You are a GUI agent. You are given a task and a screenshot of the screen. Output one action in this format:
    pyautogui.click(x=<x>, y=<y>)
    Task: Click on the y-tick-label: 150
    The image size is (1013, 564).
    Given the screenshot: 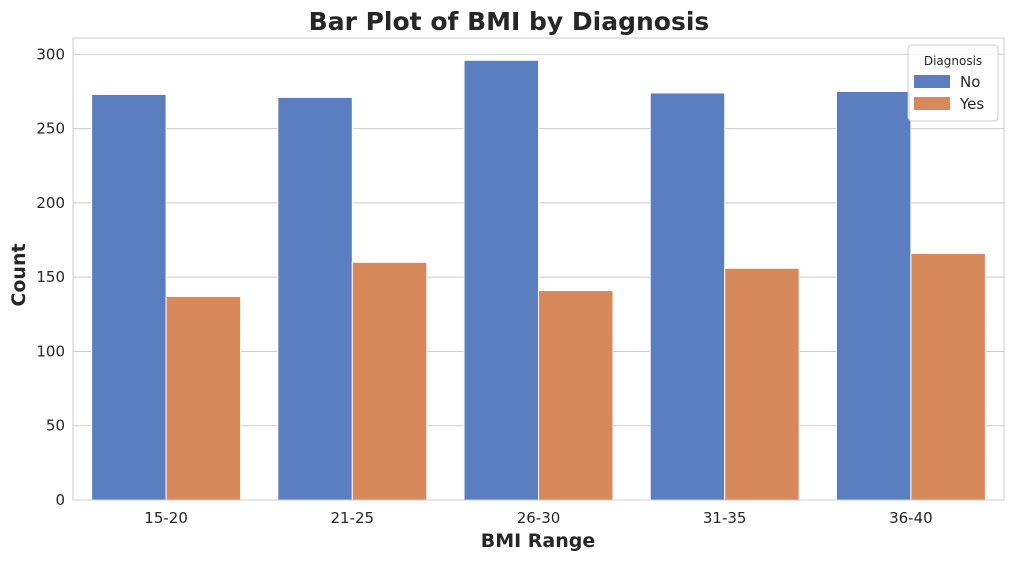 What is the action you would take?
    pyautogui.click(x=50, y=277)
    